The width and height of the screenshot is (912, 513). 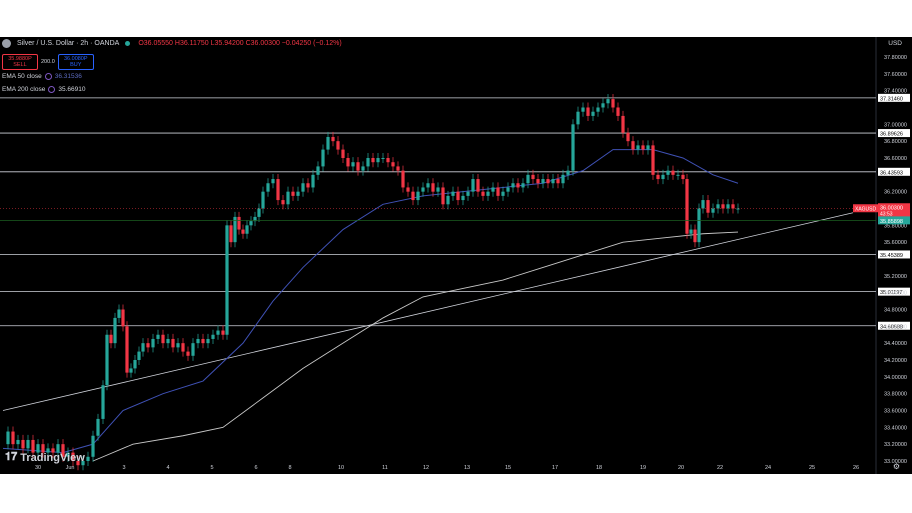 I want to click on level-tag-label: 35.01197, so click(x=891, y=293).